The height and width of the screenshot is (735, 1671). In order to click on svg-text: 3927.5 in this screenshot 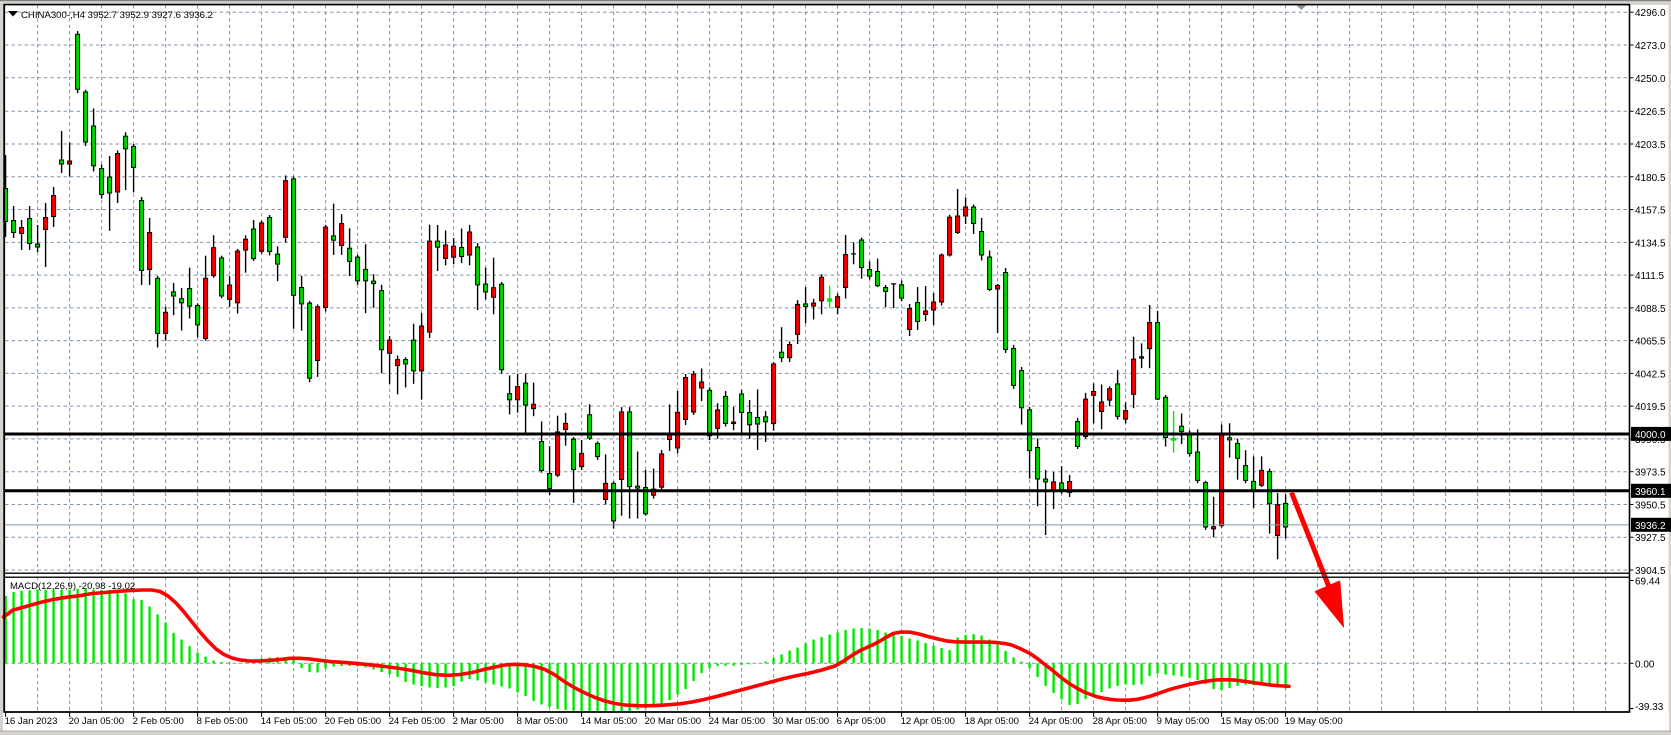, I will do `click(1650, 538)`.